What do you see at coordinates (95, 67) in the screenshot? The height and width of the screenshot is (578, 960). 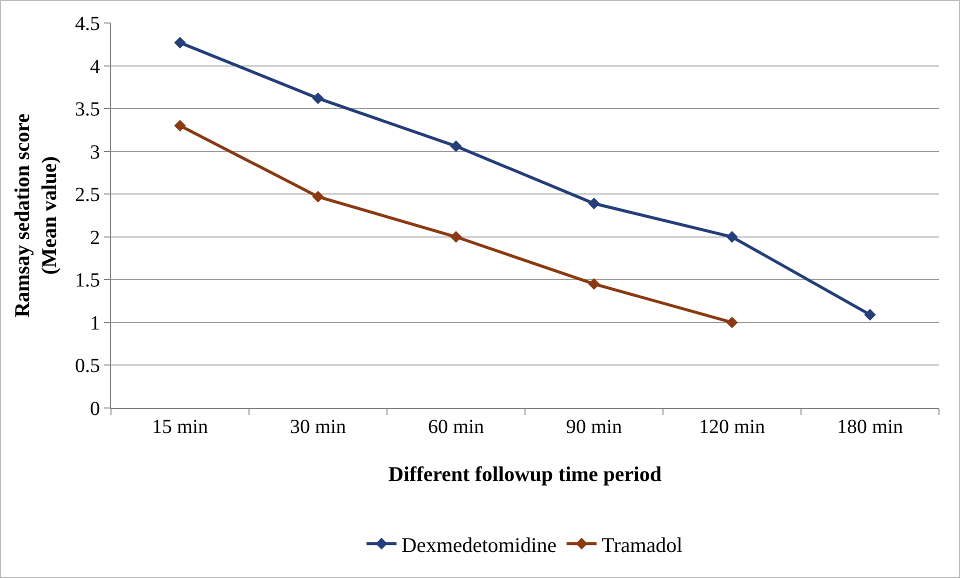 I see `y-tick-label: 4` at bounding box center [95, 67].